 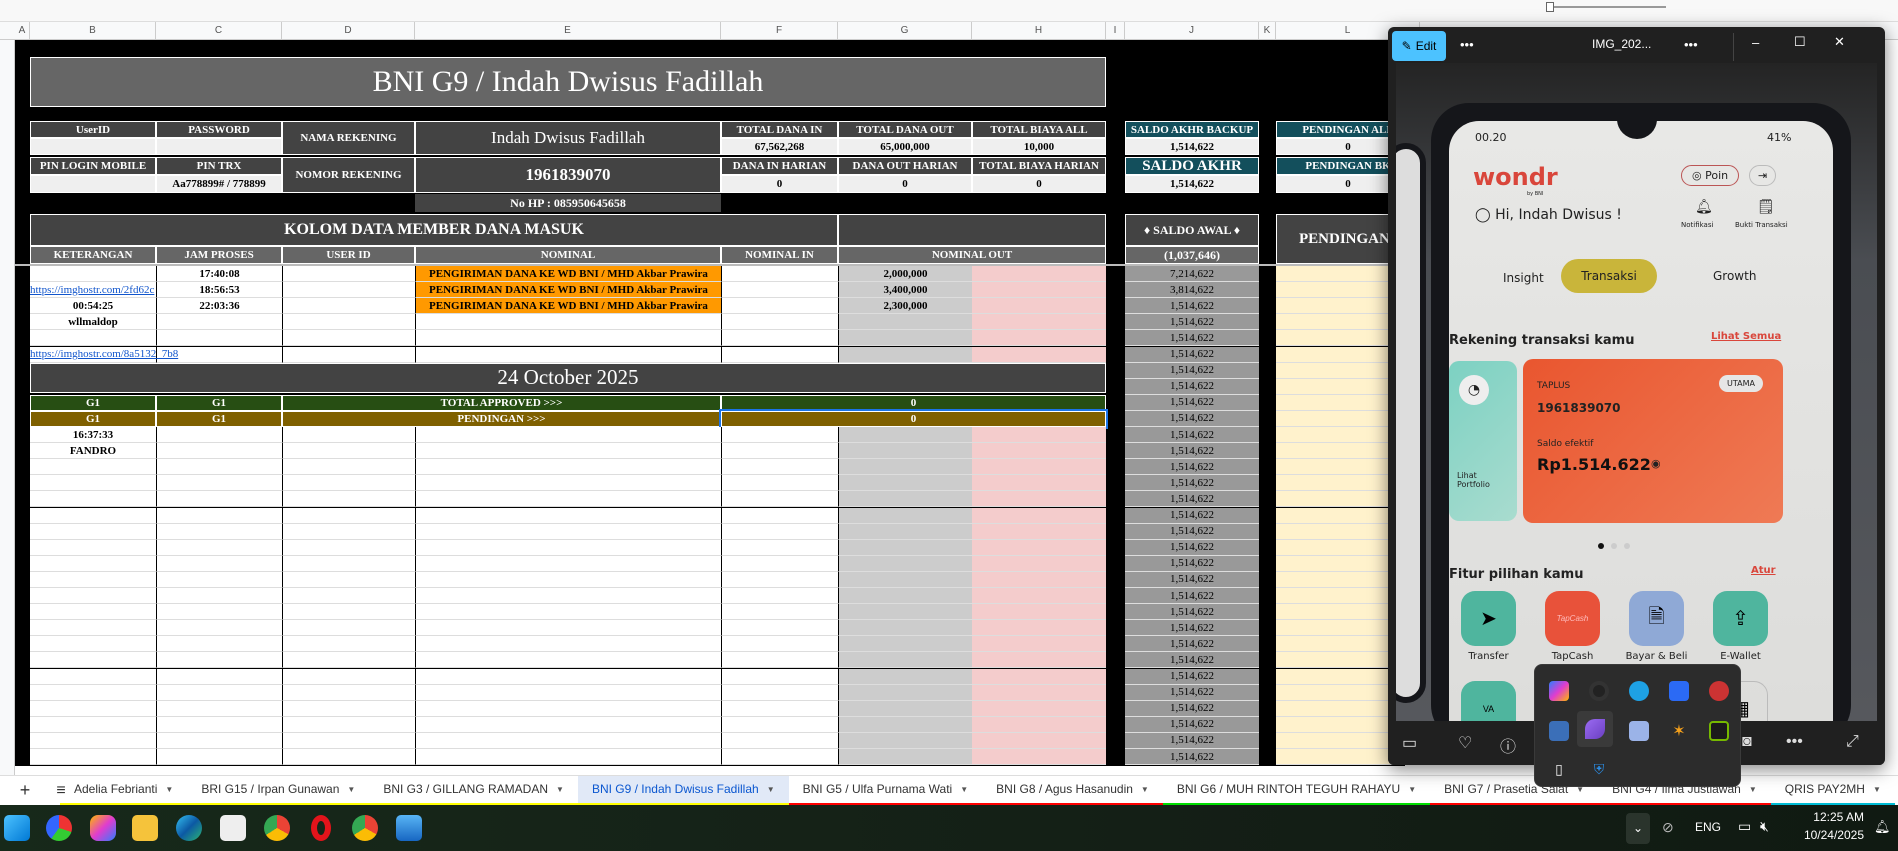 What do you see at coordinates (1192, 146) in the screenshot?
I see `saldo-backup-value: 1,514,622` at bounding box center [1192, 146].